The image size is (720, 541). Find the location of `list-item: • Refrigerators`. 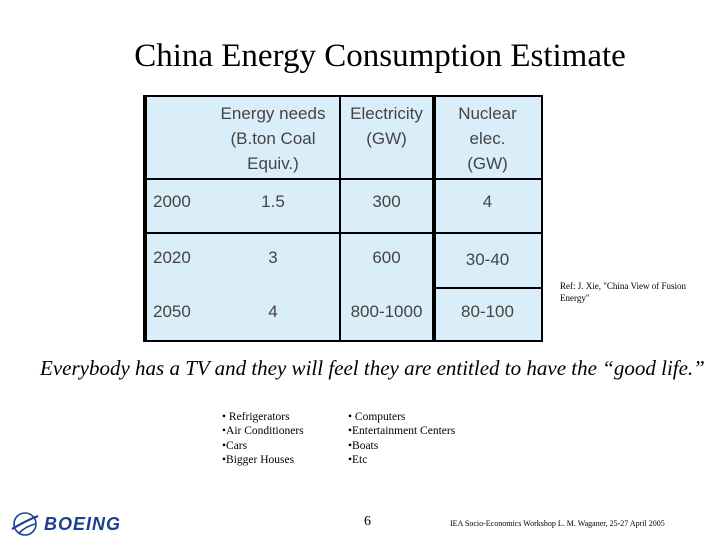

list-item: • Refrigerators is located at coordinates (256, 417).